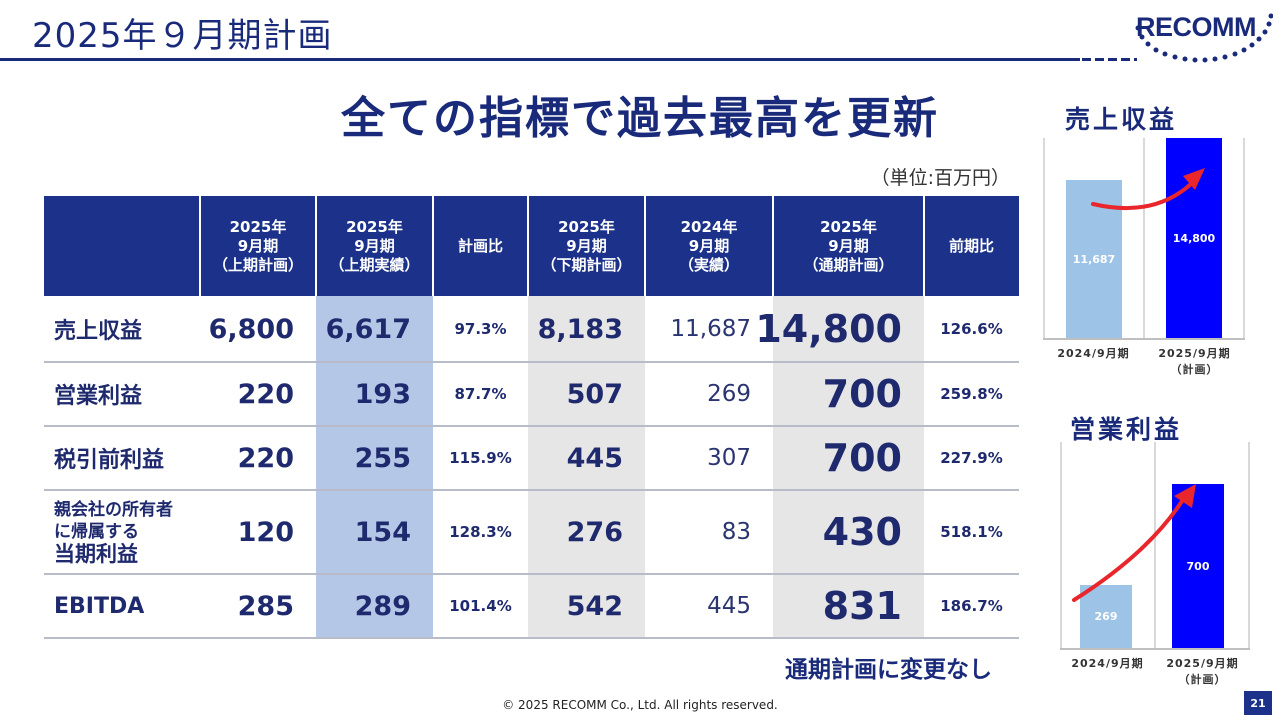 The height and width of the screenshot is (720, 1280). Describe the element at coordinates (729, 458) in the screenshot. I see `table-cell: 307` at that location.